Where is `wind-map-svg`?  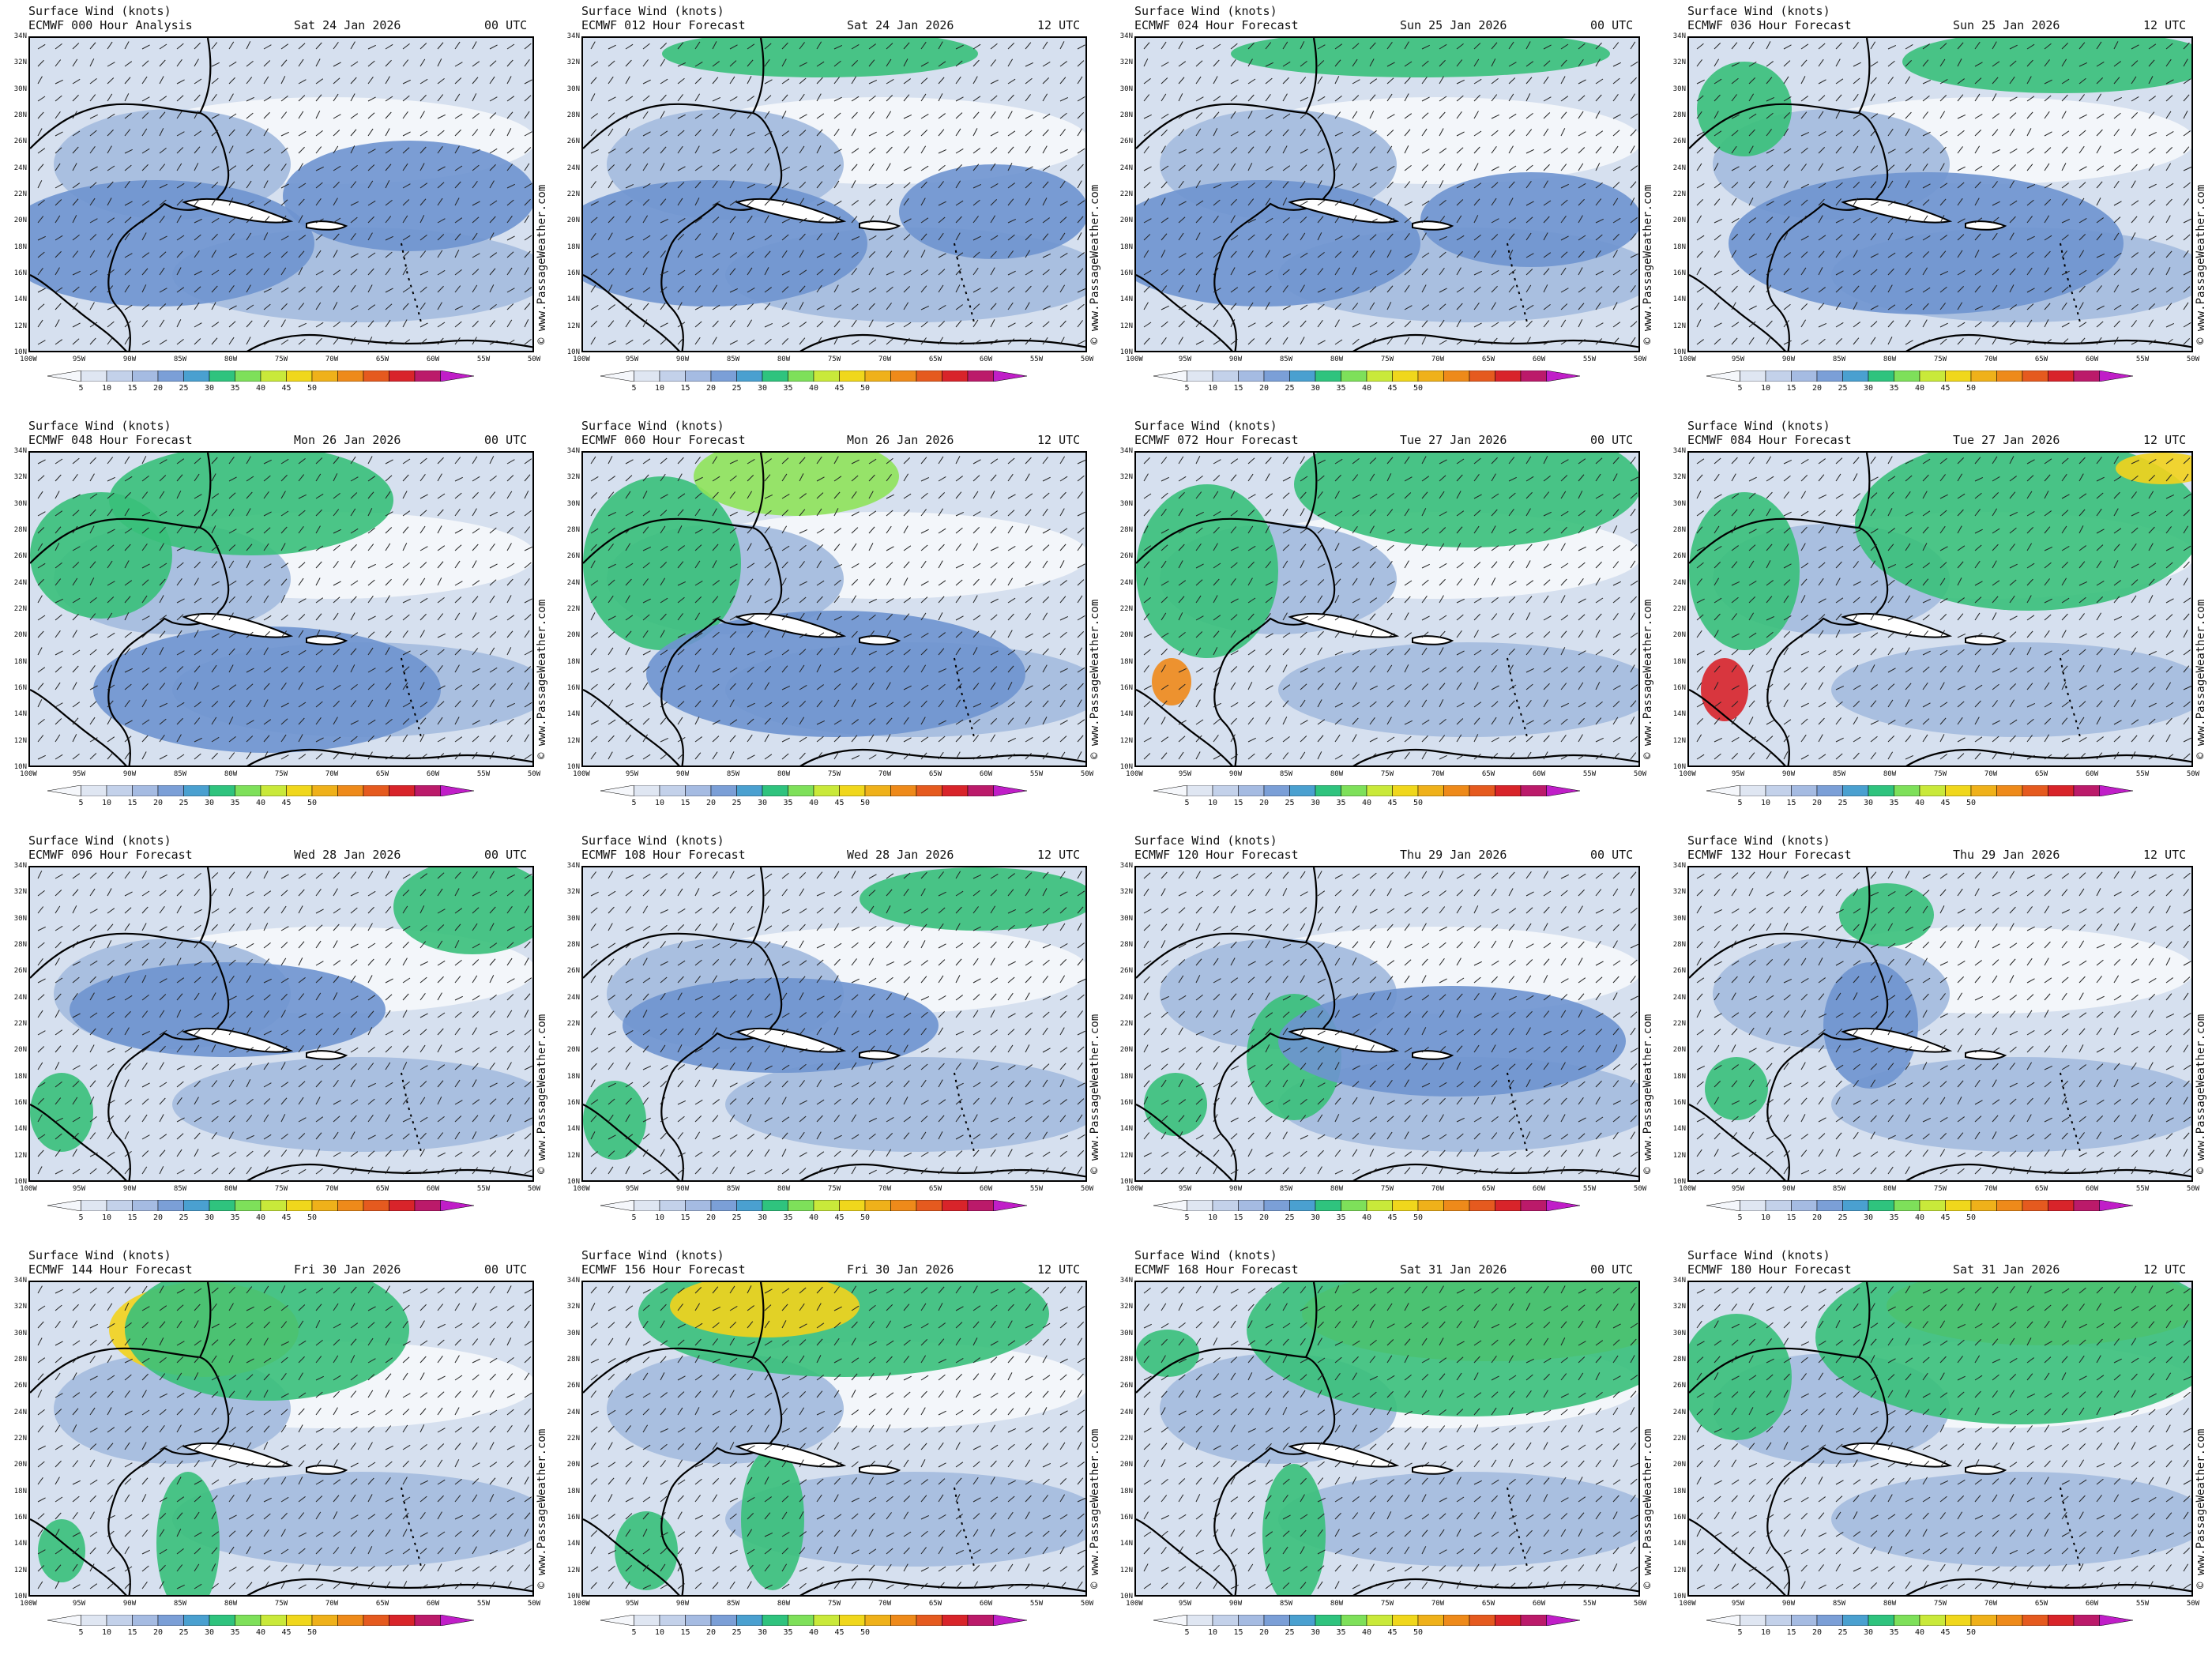
wind-map-svg is located at coordinates (281, 610).